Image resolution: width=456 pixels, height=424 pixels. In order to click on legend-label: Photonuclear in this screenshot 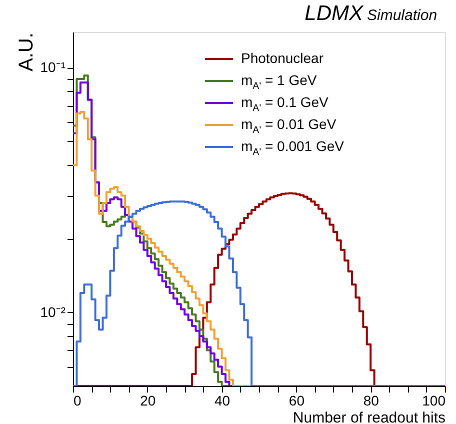, I will do `click(282, 58)`.